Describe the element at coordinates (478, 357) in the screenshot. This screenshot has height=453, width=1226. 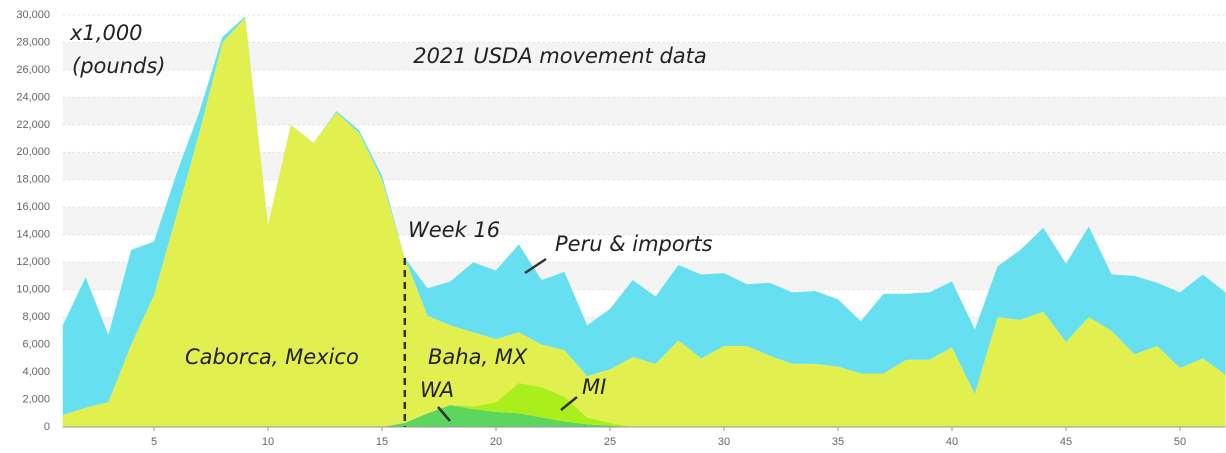
I see `region-label: Baha, MX` at that location.